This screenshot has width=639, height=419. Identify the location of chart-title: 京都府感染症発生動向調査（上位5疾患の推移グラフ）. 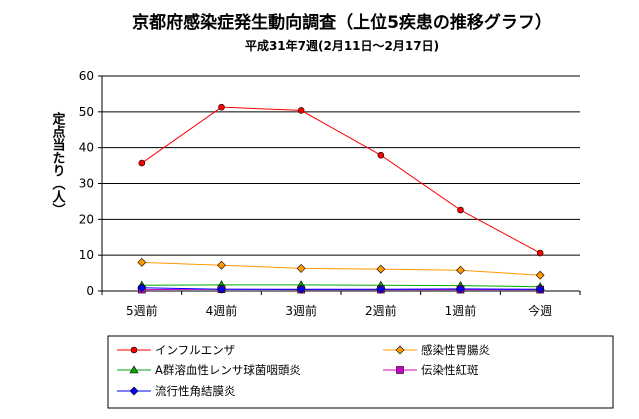
(342, 22).